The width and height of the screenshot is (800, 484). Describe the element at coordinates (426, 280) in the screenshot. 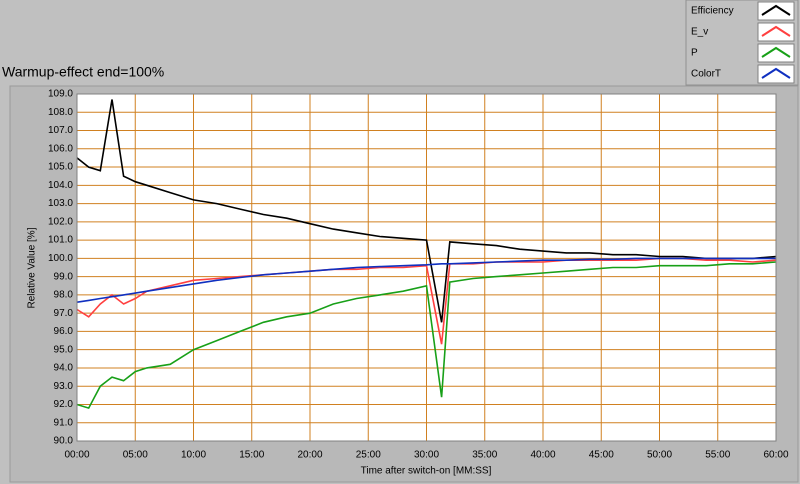

I see `series-line` at that location.